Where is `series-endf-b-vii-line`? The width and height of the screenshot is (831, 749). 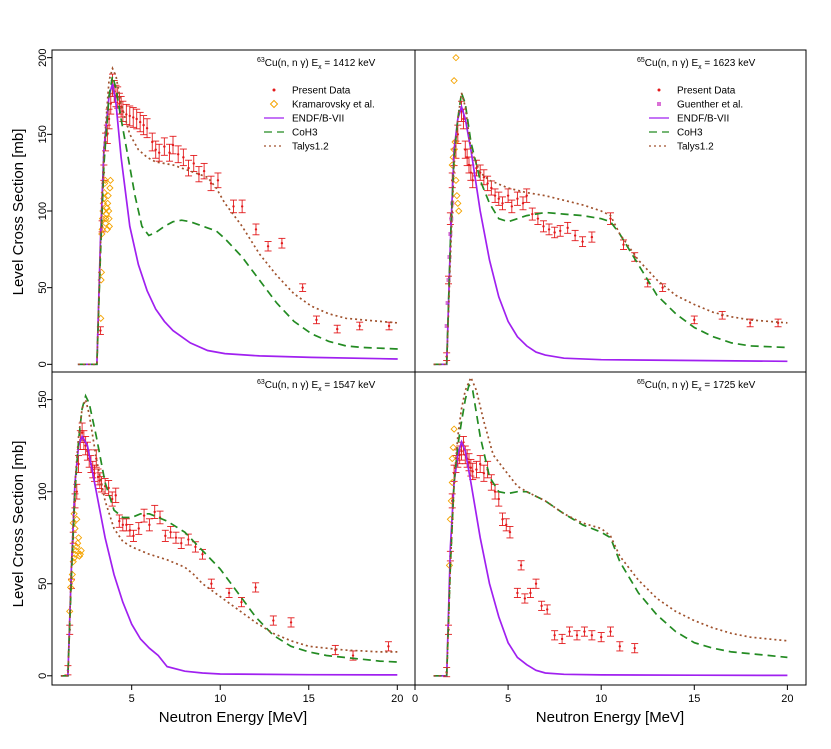 series-endf-b-vii-line is located at coordinates (610, 558).